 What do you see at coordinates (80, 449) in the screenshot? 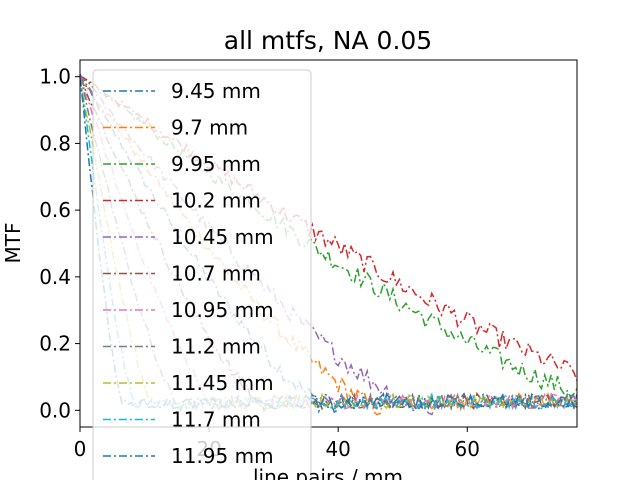
I see `x-tick-label: 0` at bounding box center [80, 449].